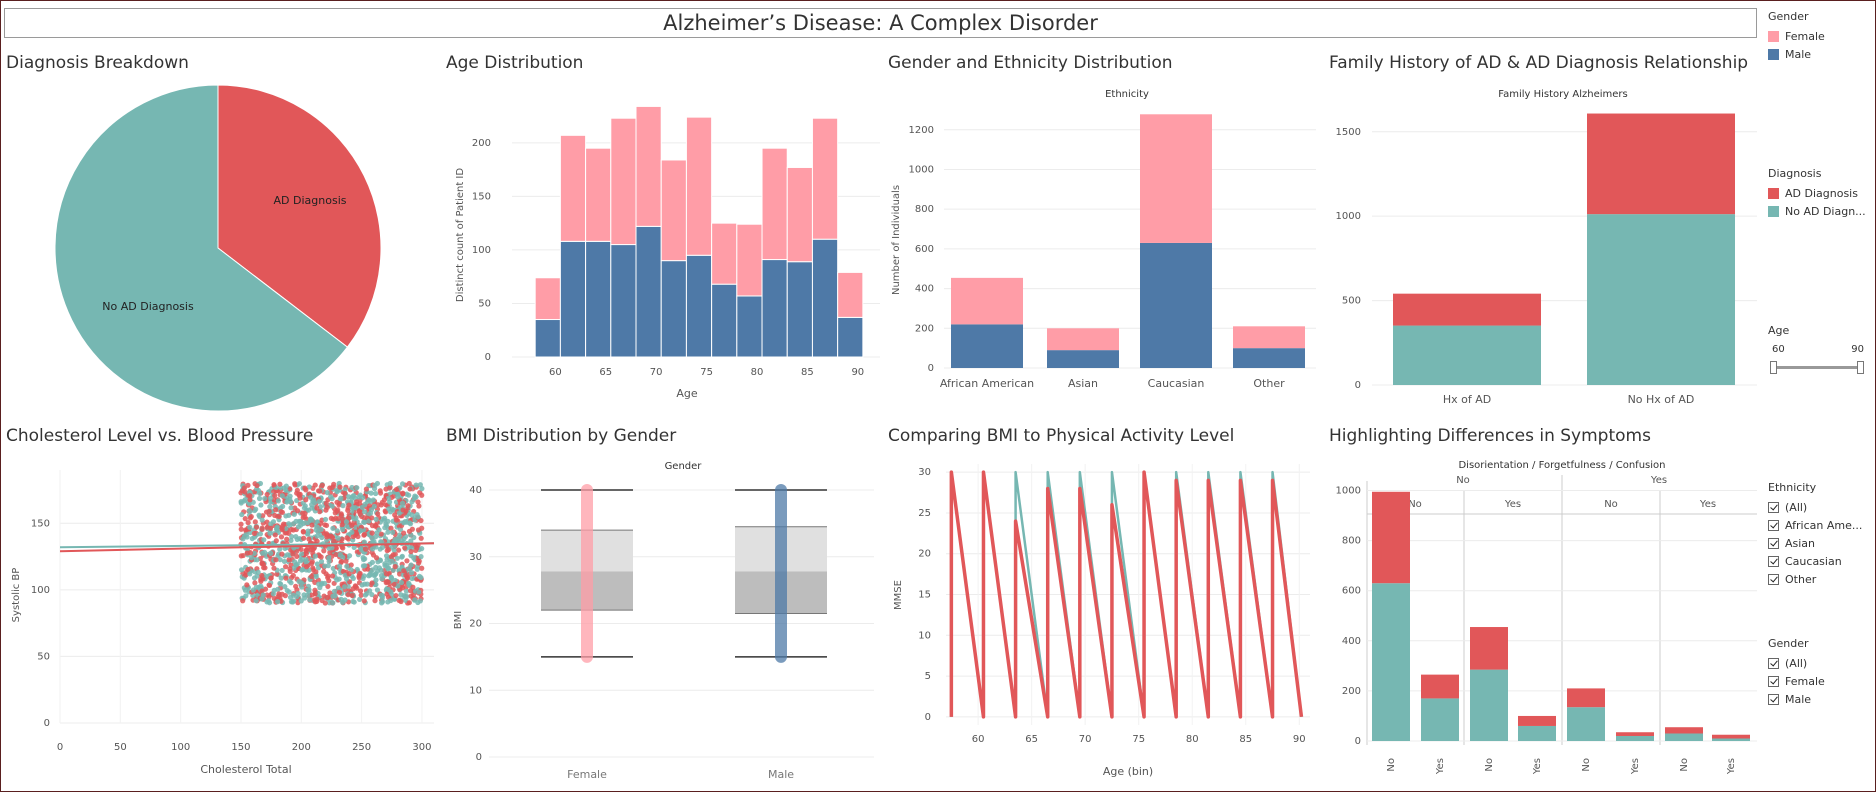  What do you see at coordinates (807, 372) in the screenshot?
I see `x-tick-label: 85` at bounding box center [807, 372].